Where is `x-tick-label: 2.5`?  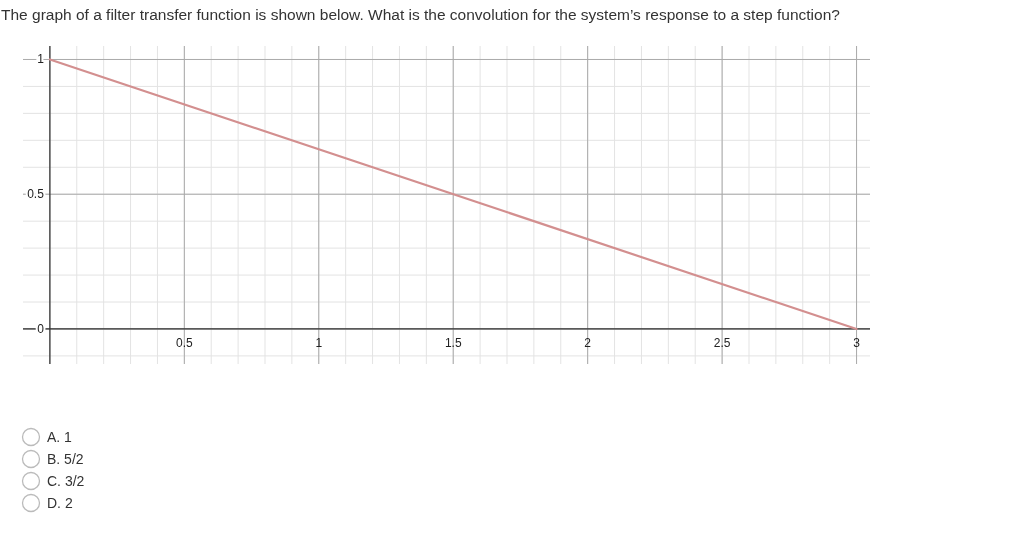
x-tick-label: 2.5 is located at coordinates (722, 342).